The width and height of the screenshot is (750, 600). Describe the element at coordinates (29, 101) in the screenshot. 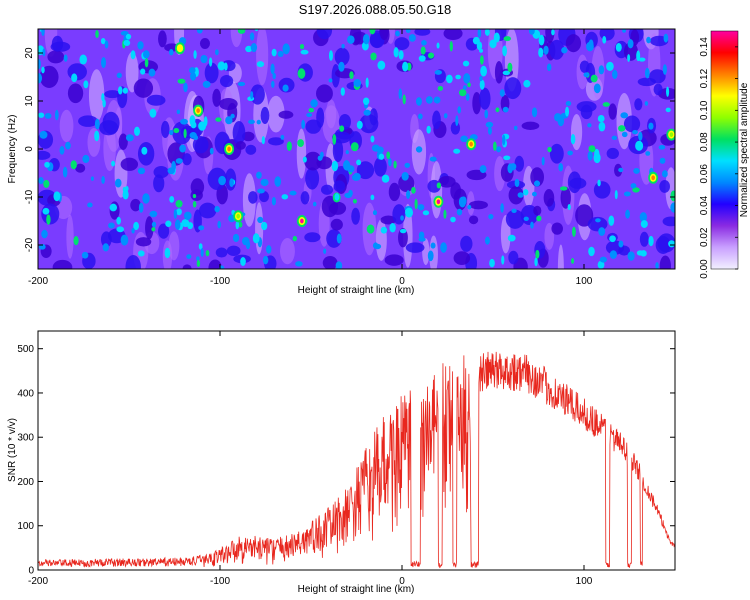

I see `y-tick-label: 10` at that location.